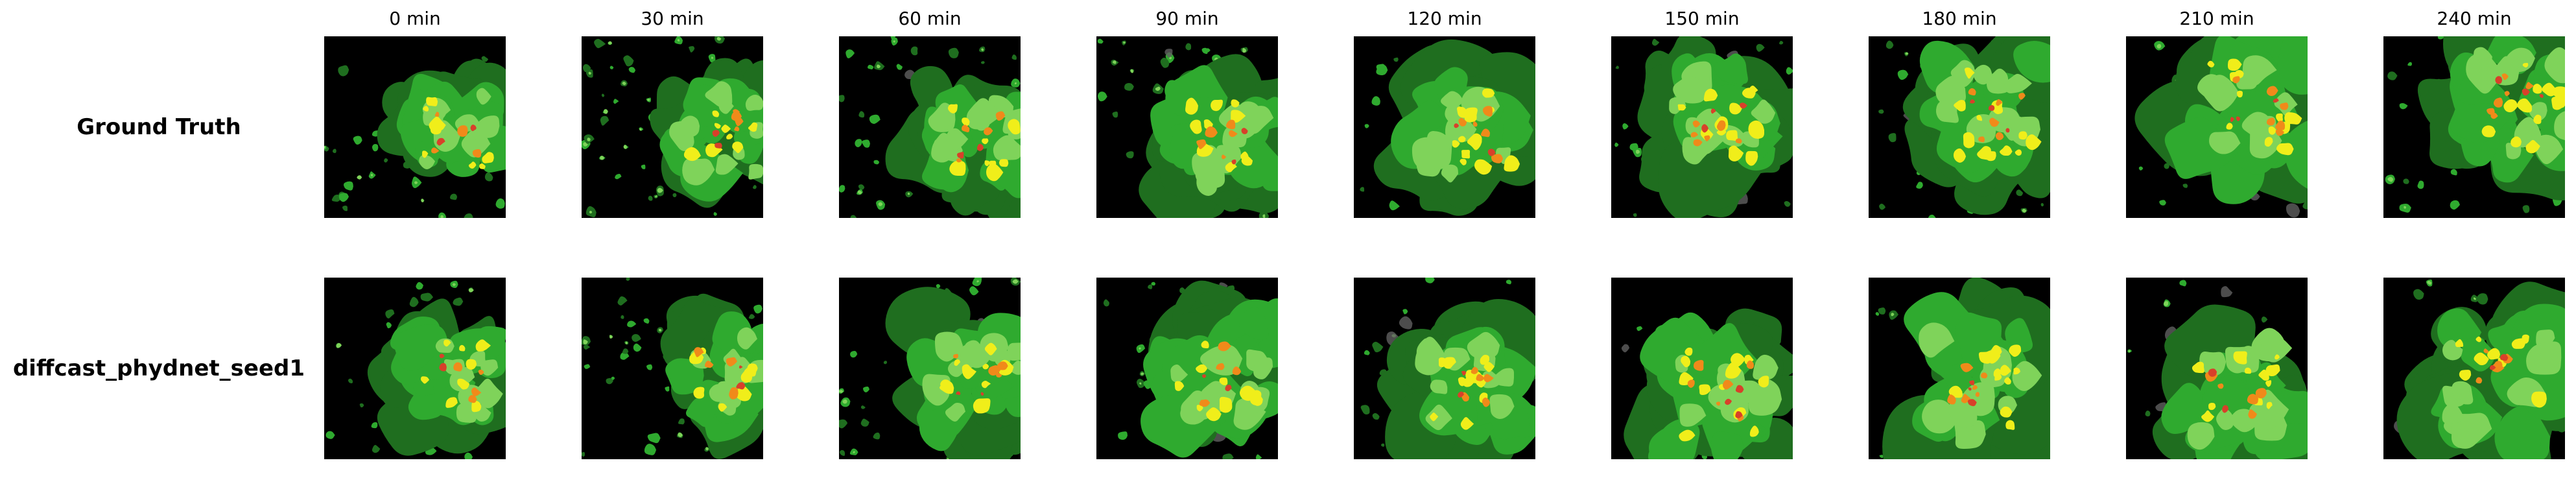 This screenshot has width=2576, height=491. I want to click on column-title: 0 min, so click(415, 18).